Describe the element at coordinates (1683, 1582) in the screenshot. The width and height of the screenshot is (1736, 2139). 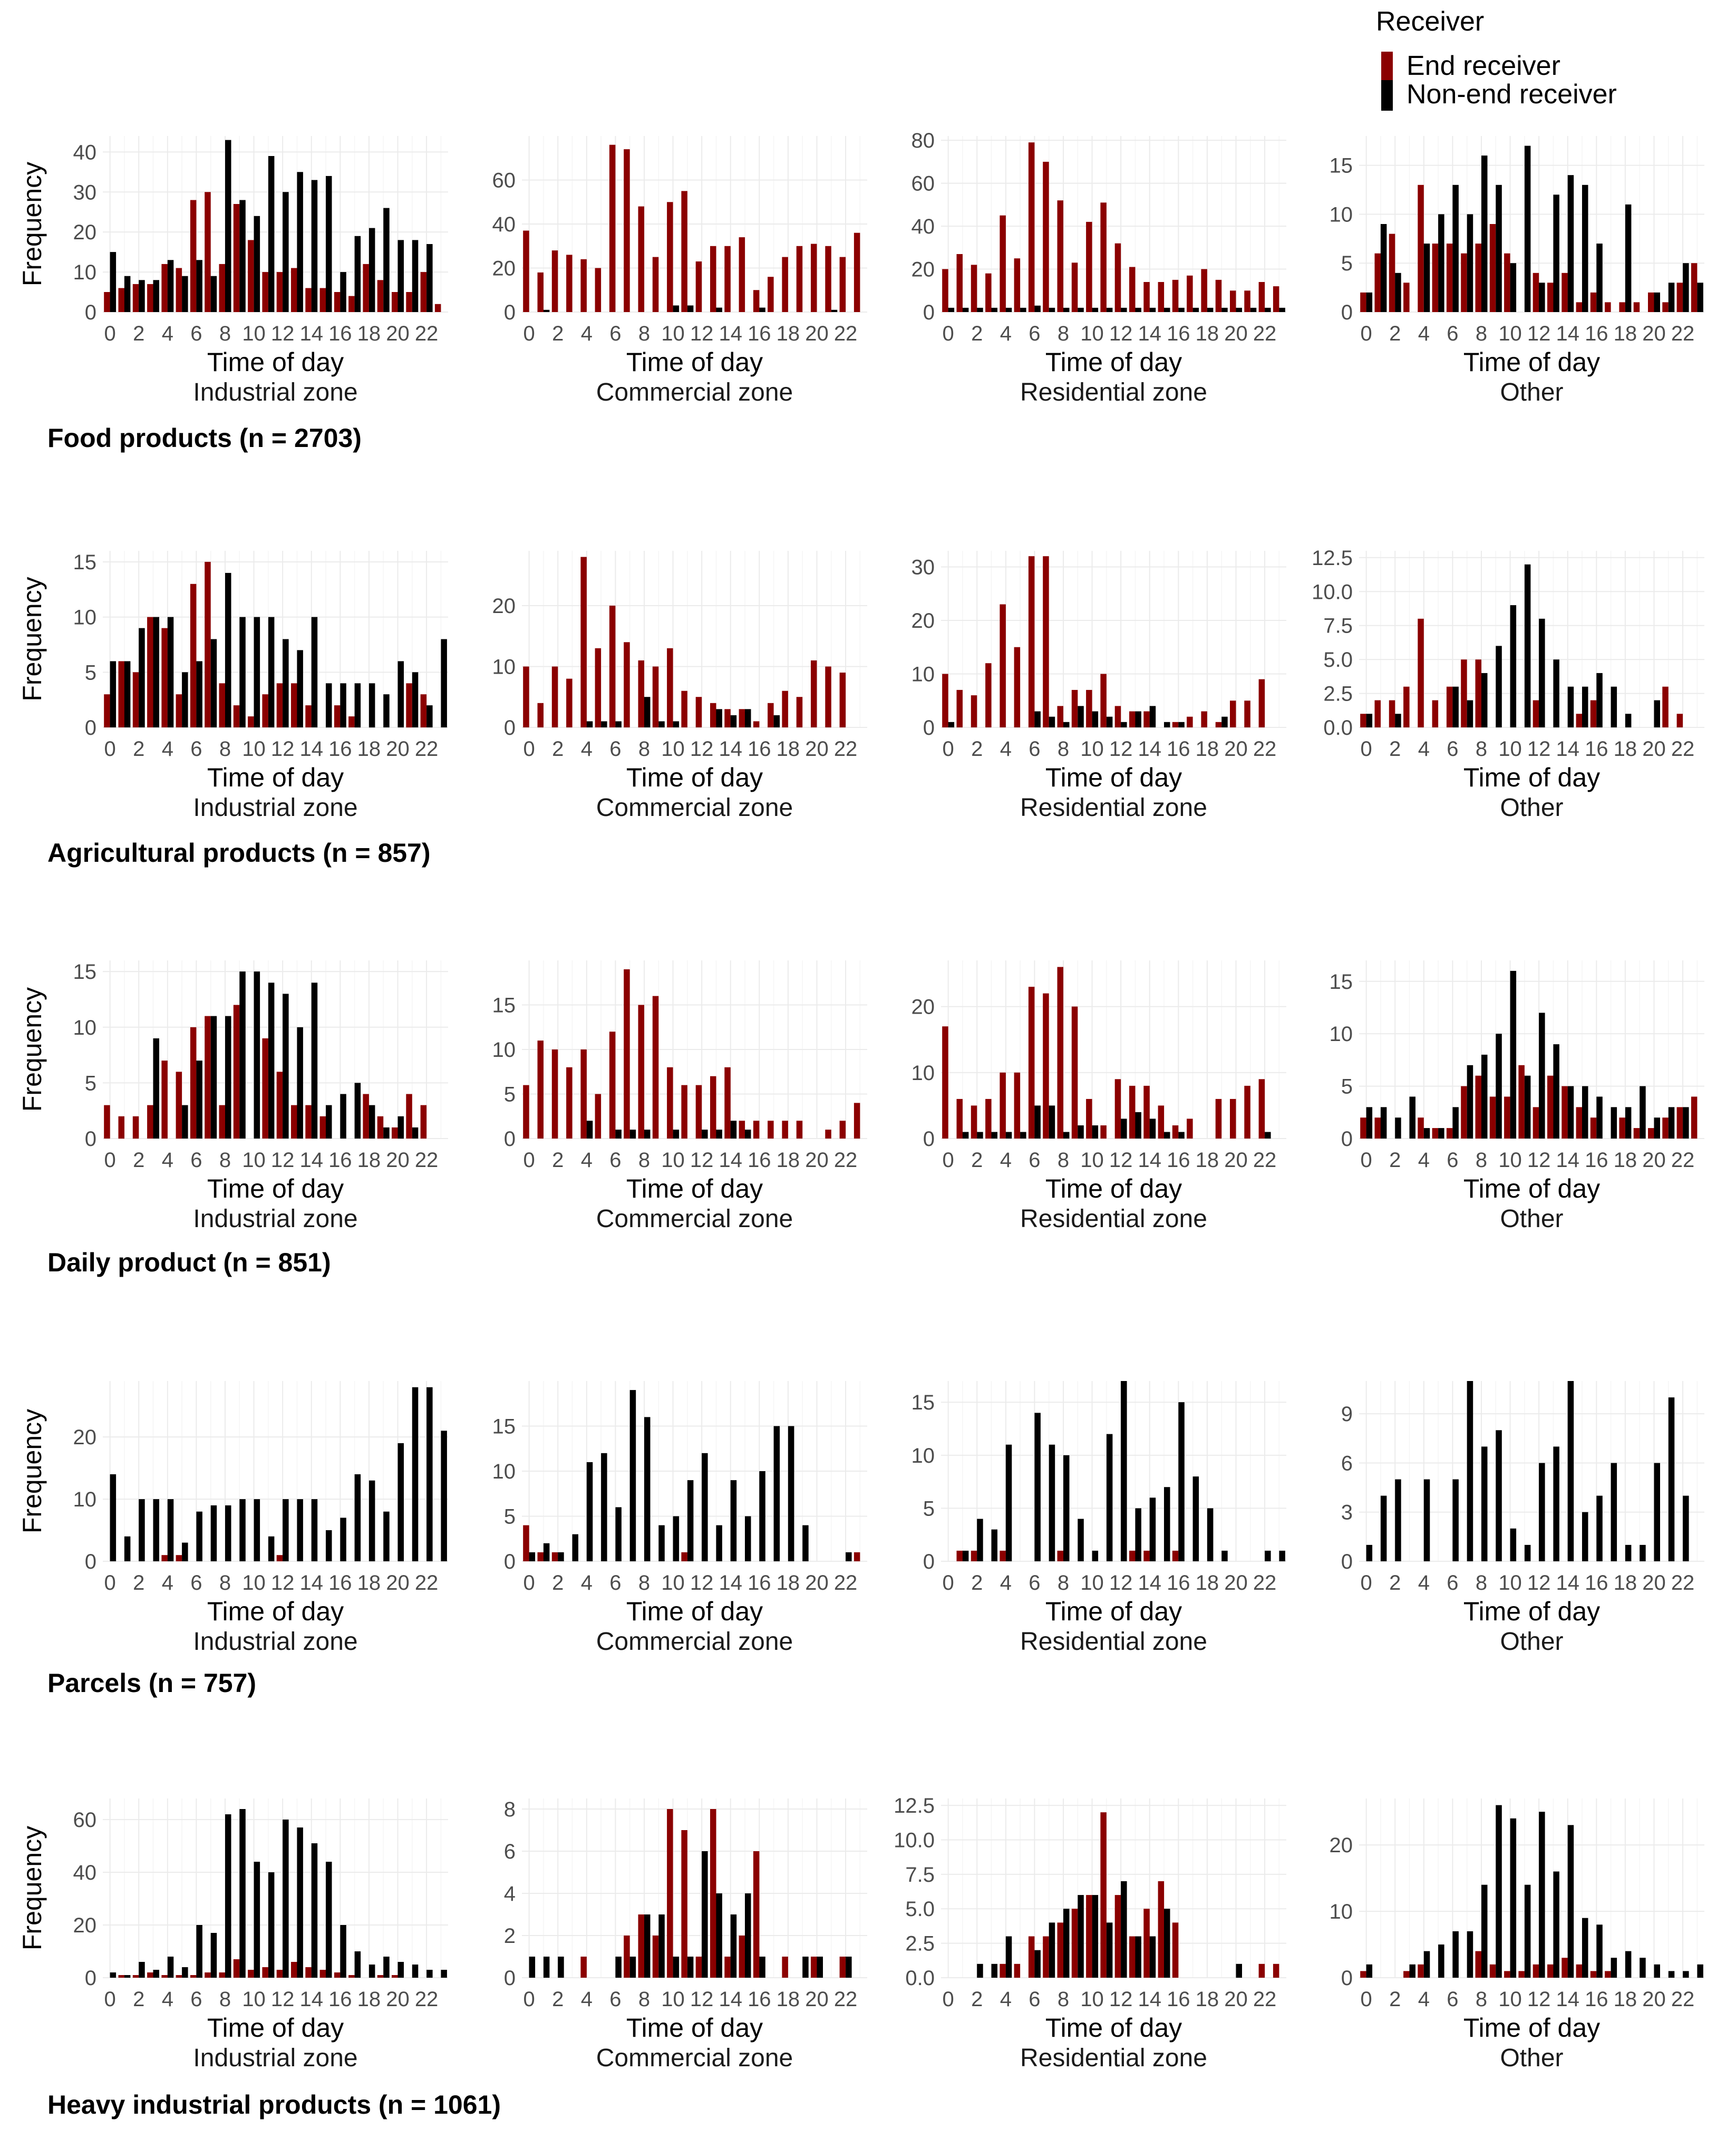
I see `x-tick-label: 22` at that location.